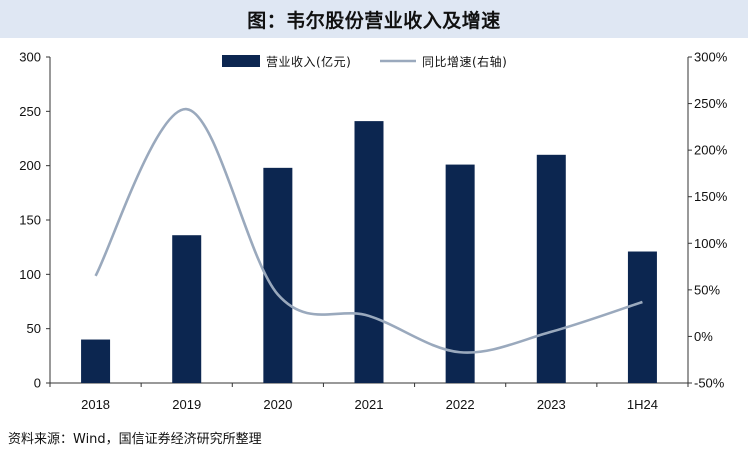 The width and height of the screenshot is (748, 454). I want to click on x-tick-label: 2023, so click(551, 404).